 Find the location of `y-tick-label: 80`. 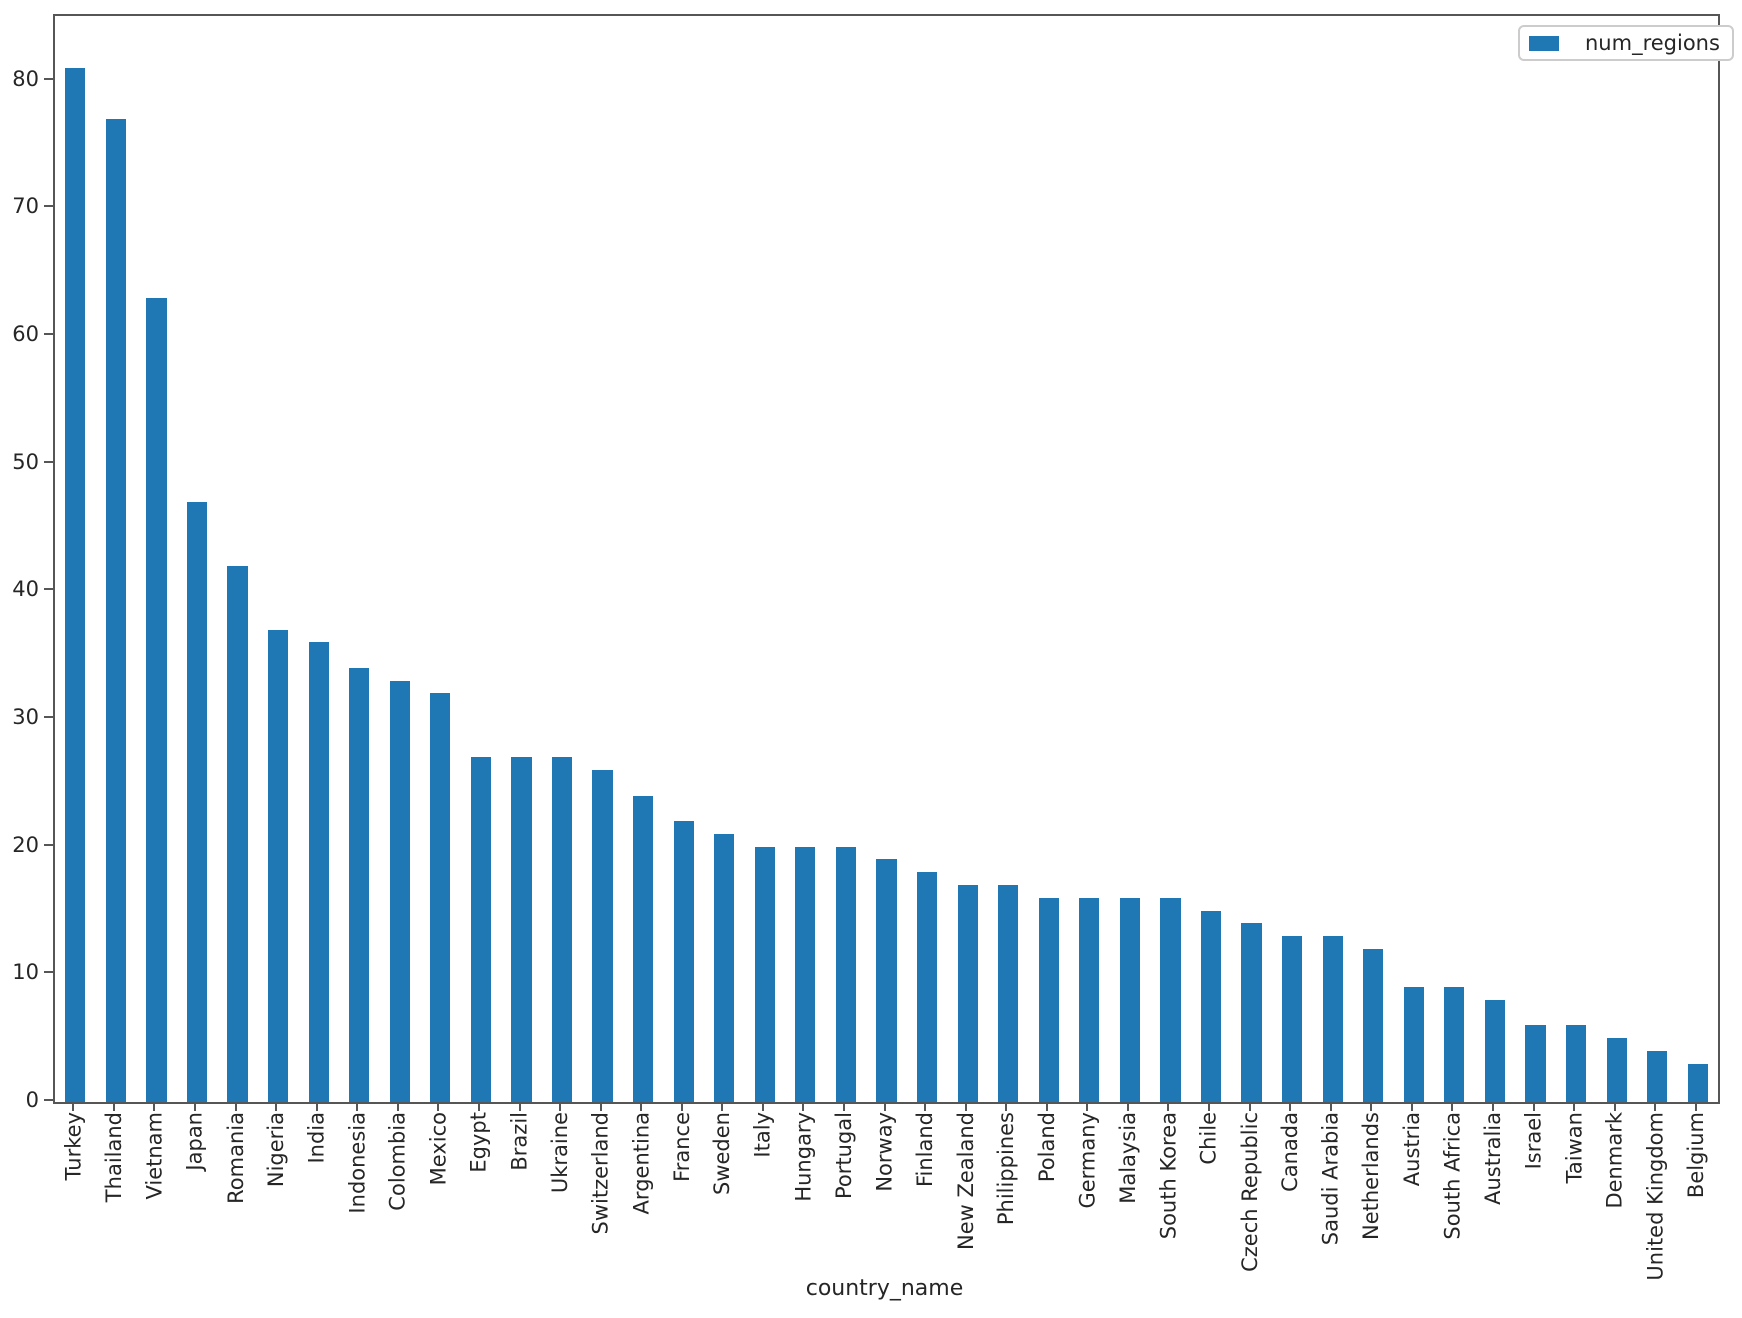

y-tick-label: 80 is located at coordinates (25, 78).